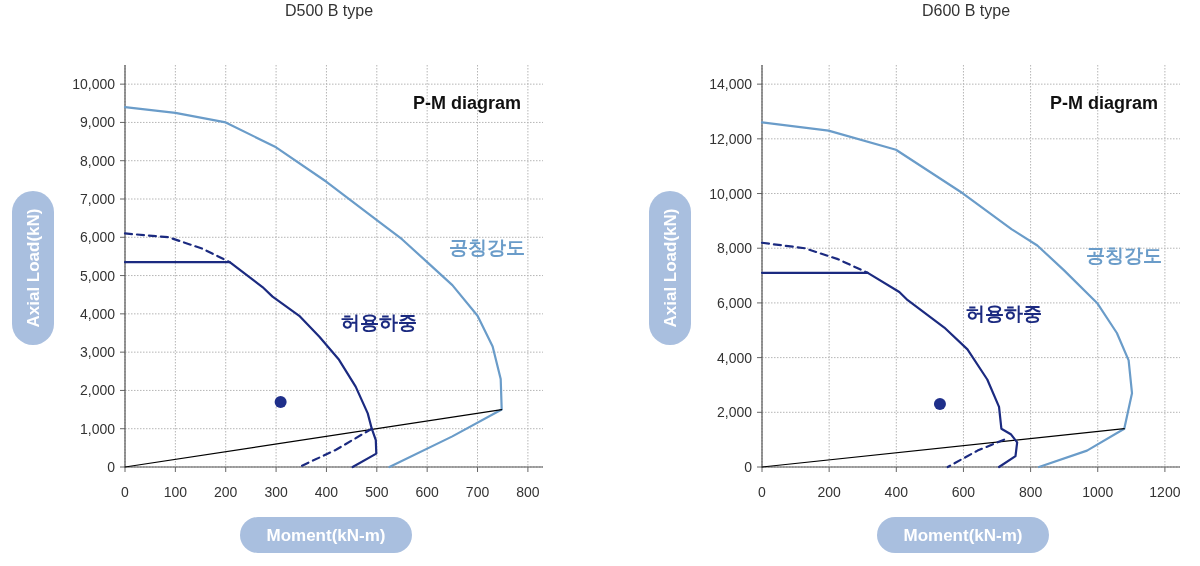  What do you see at coordinates (97, 199) in the screenshot?
I see `y-tick-label: 7,000` at bounding box center [97, 199].